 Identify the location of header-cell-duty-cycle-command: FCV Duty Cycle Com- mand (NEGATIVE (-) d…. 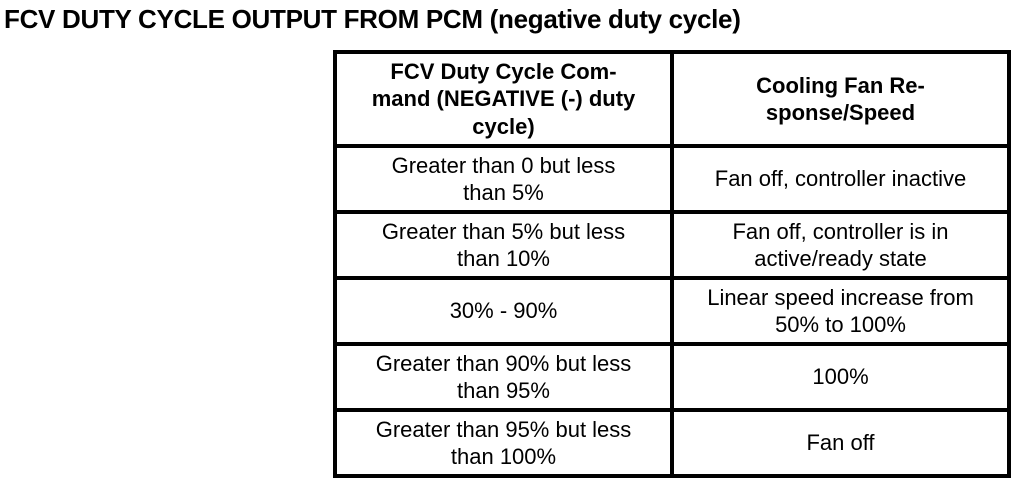
(503, 99).